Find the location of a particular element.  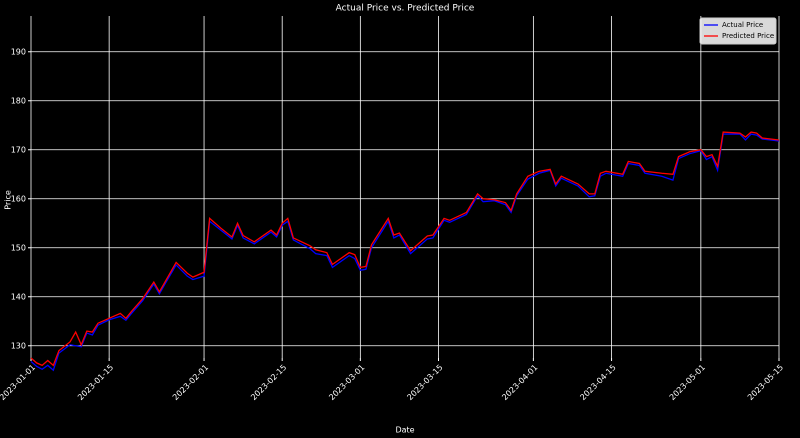

legend-label: Actual Price is located at coordinates (742, 25).